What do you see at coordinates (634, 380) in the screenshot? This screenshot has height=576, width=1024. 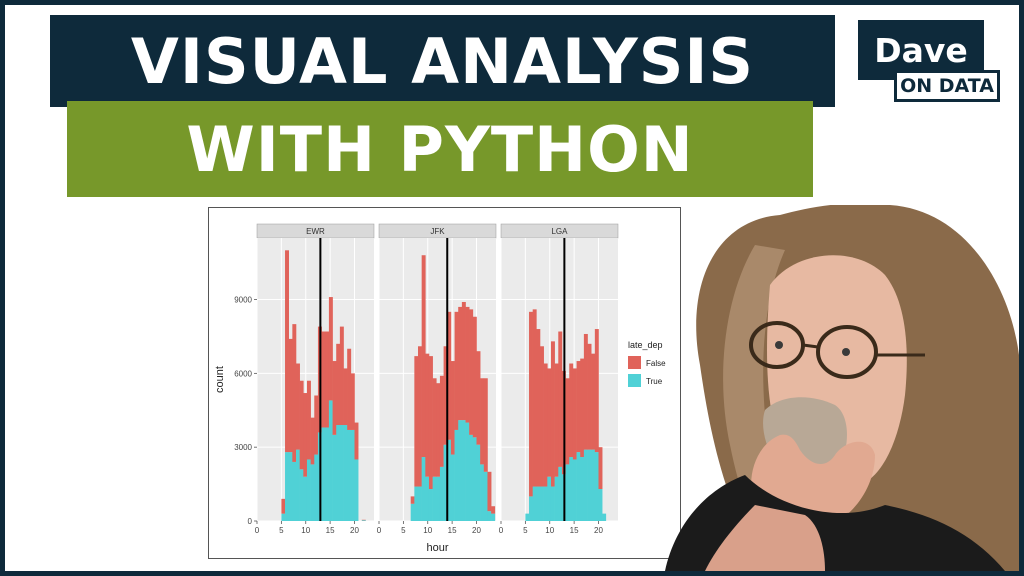 I see `legend-swatch-true` at bounding box center [634, 380].